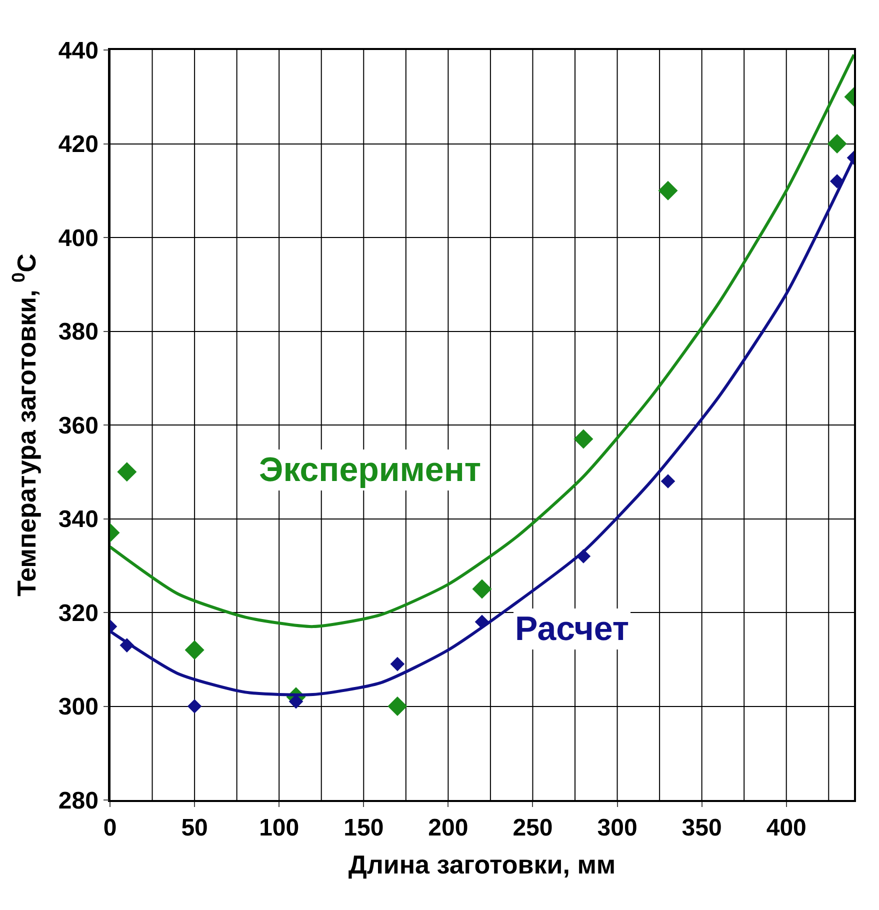 The width and height of the screenshot is (879, 910). I want to click on x-tick-label: 50, so click(194, 828).